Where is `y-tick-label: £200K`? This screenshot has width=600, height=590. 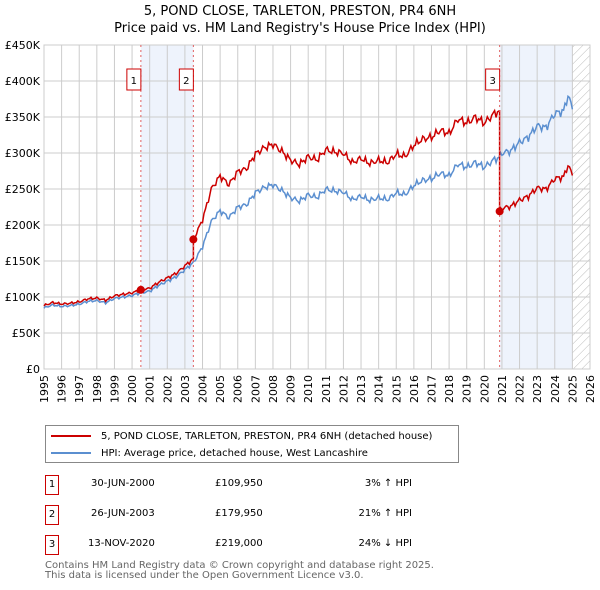
y-tick-label: £200K is located at coordinates (23, 225).